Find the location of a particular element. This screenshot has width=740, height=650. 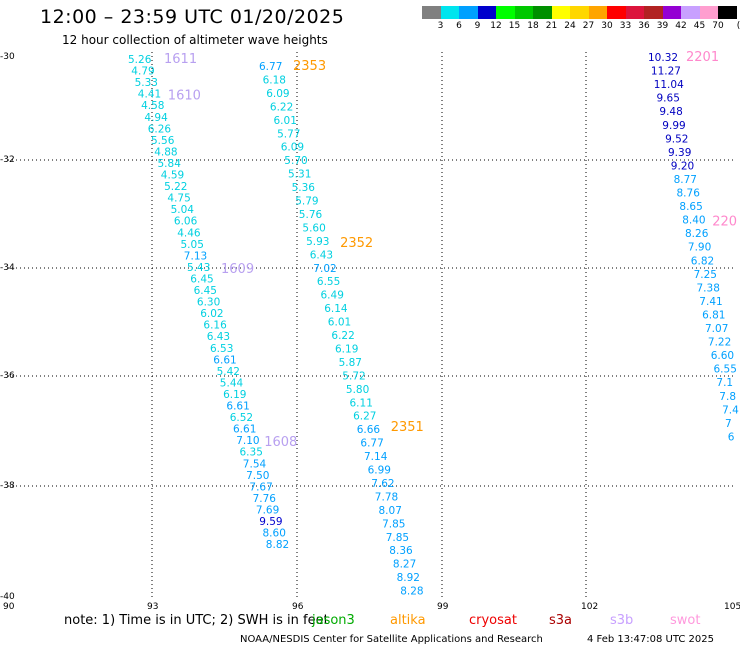

wave-height-value: 6.52 is located at coordinates (241, 418).